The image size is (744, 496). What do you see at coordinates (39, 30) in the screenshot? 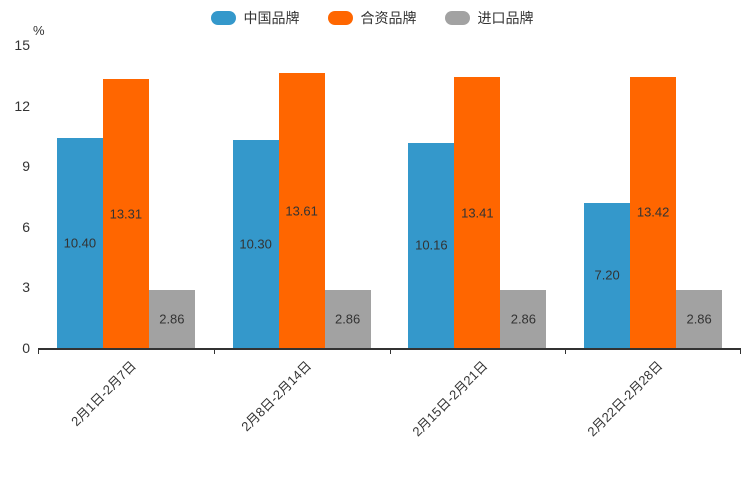
I see `y-axis-unit-label: %` at bounding box center [39, 30].